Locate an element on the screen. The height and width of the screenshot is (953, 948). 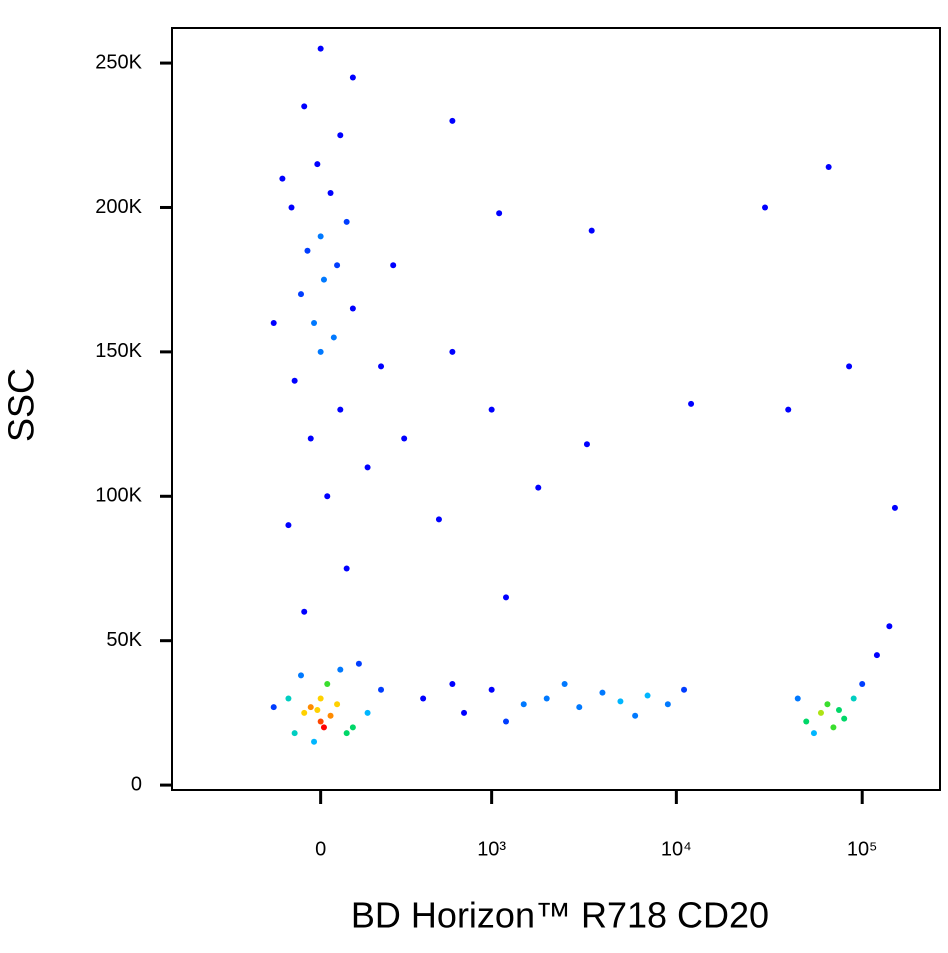
y-tick-label: 250K is located at coordinates (118, 62).